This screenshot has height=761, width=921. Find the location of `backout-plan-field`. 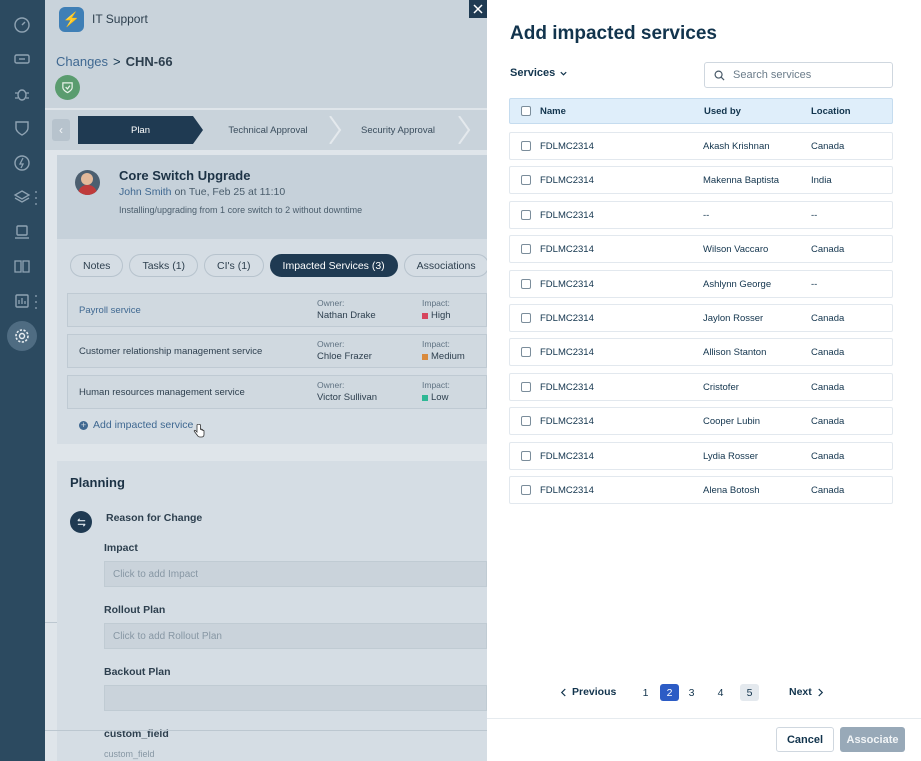

backout-plan-field is located at coordinates (295, 698).